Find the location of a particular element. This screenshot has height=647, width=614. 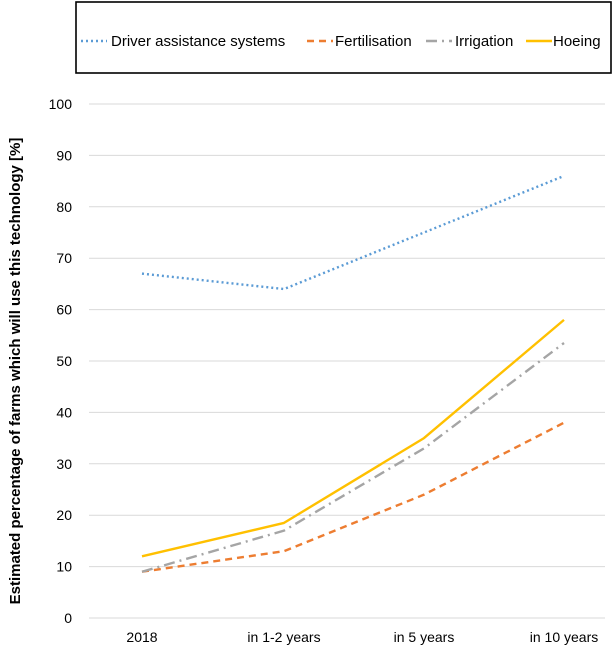

legend-label: Fertilisation is located at coordinates (373, 41).